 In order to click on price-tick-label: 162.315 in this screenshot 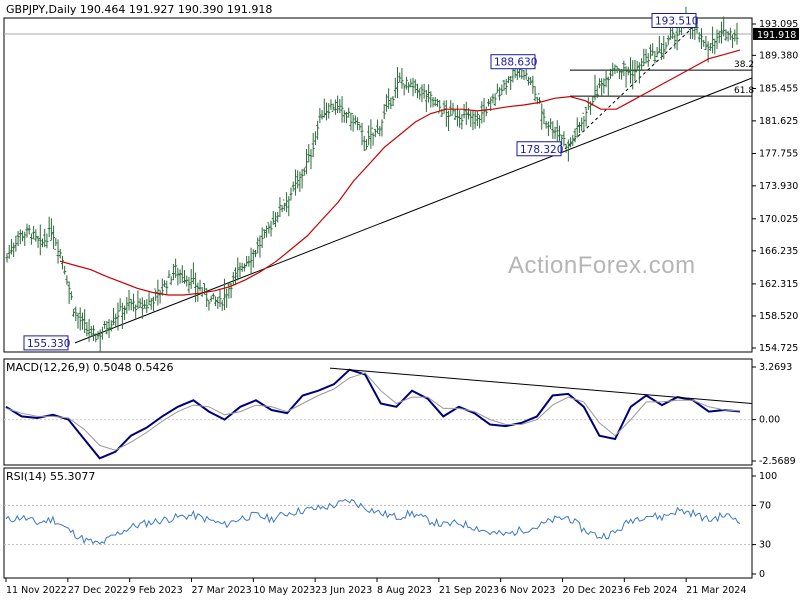, I will do `click(778, 284)`.